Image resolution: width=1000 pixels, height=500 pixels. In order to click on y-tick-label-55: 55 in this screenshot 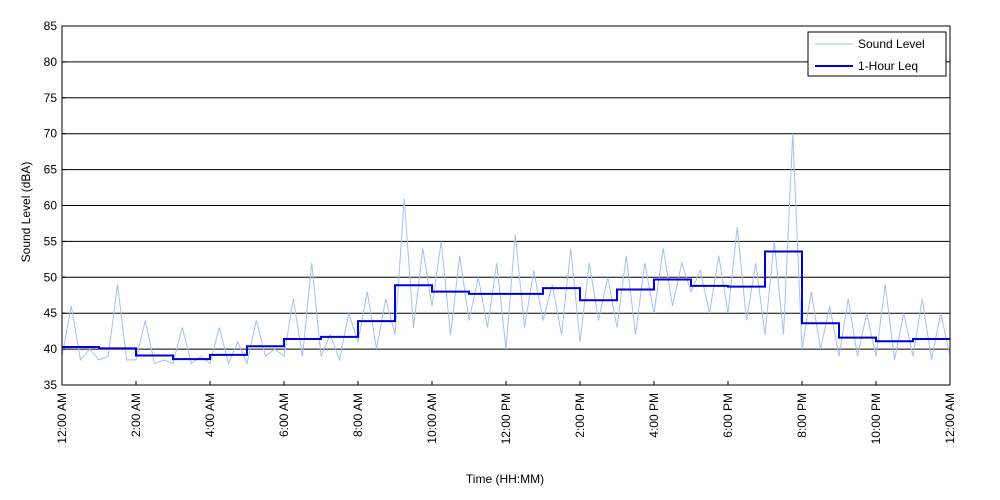, I will do `click(51, 241)`.